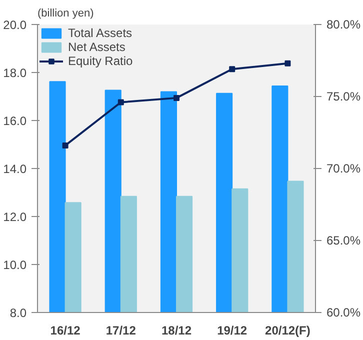 The width and height of the screenshot is (363, 340). What do you see at coordinates (15, 121) in the screenshot?
I see `y-tick-label: 16.0` at bounding box center [15, 121].